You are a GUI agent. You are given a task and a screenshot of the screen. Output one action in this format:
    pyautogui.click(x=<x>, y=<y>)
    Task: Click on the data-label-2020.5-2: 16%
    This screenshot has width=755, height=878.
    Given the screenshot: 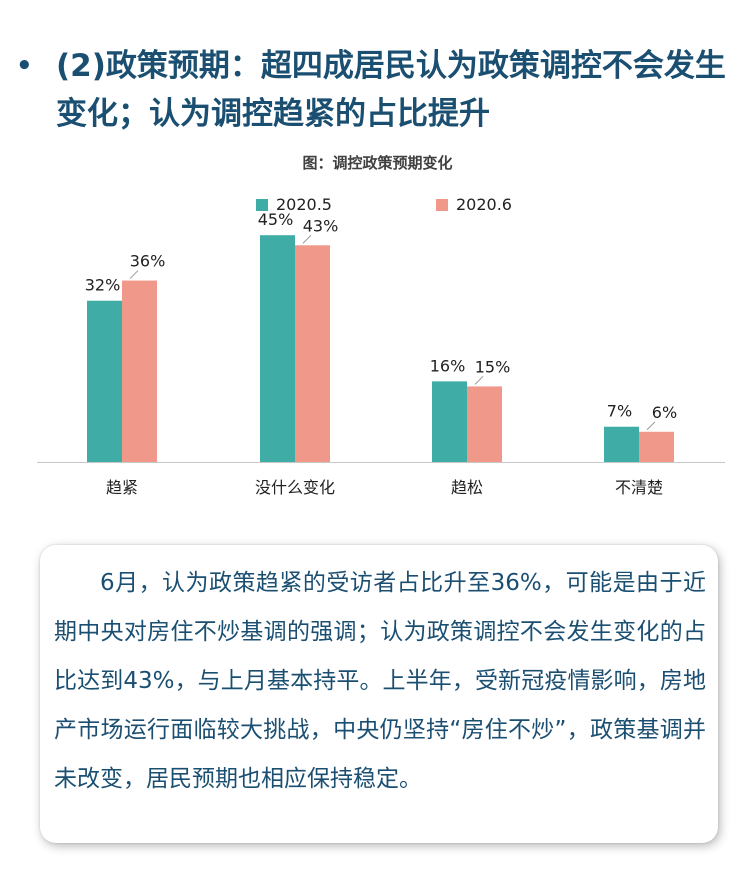 What is the action you would take?
    pyautogui.click(x=448, y=365)
    